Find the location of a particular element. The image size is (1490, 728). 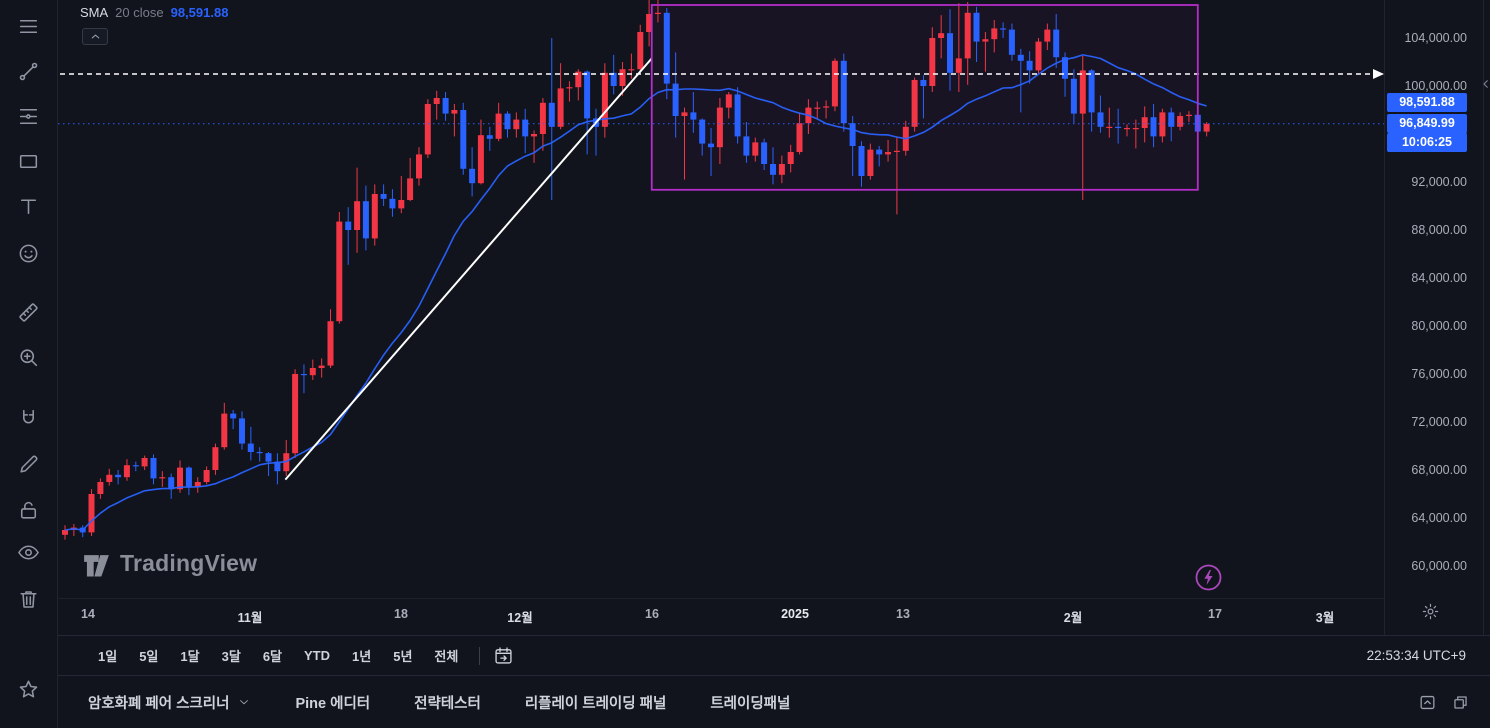

last-price-label: 96,849.99 is located at coordinates (1427, 124).